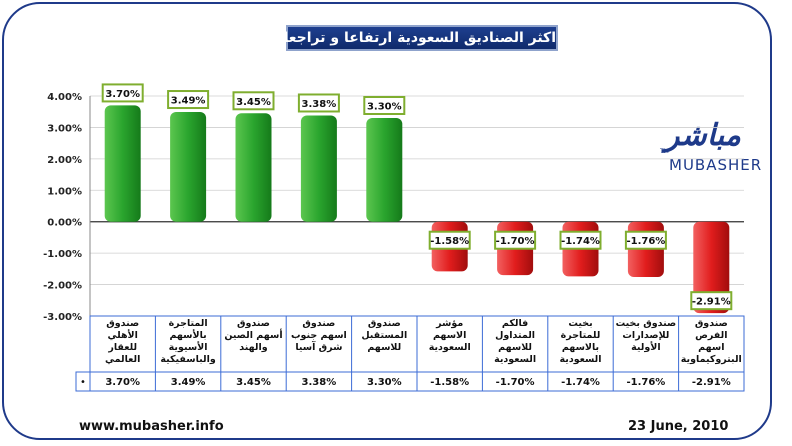  I want to click on table-value: 3.30%, so click(384, 382).